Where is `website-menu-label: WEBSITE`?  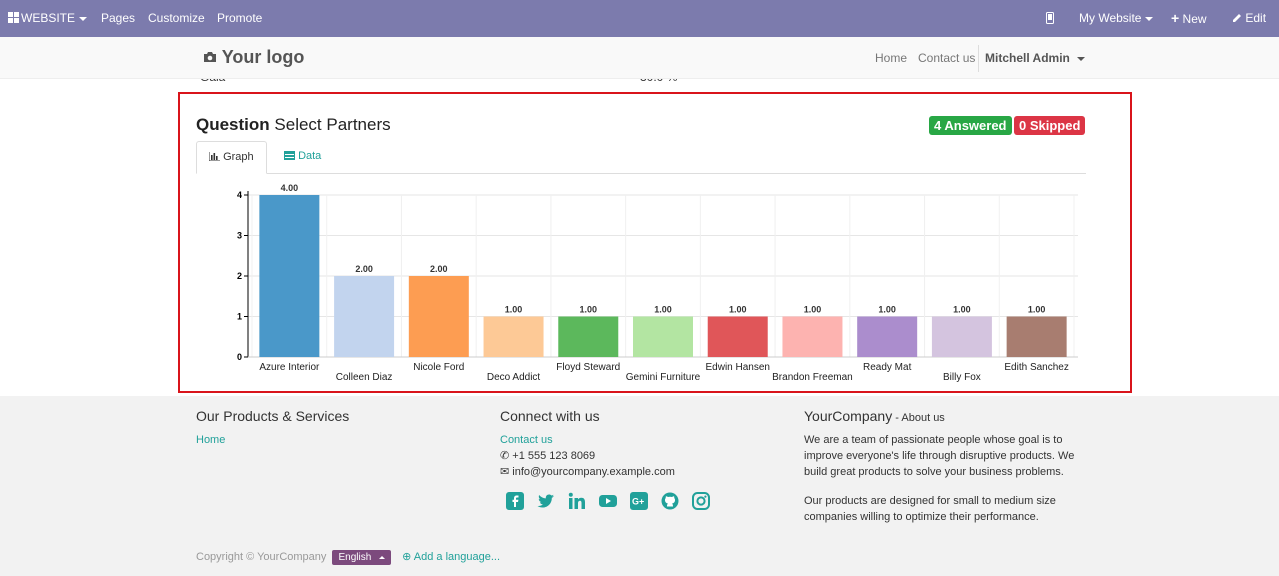 website-menu-label: WEBSITE is located at coordinates (48, 18).